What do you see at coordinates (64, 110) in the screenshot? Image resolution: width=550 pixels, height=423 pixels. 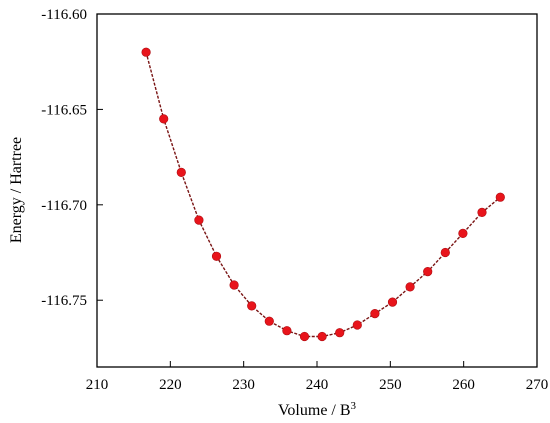 I see `y-tick-label: -116.65` at bounding box center [64, 110].